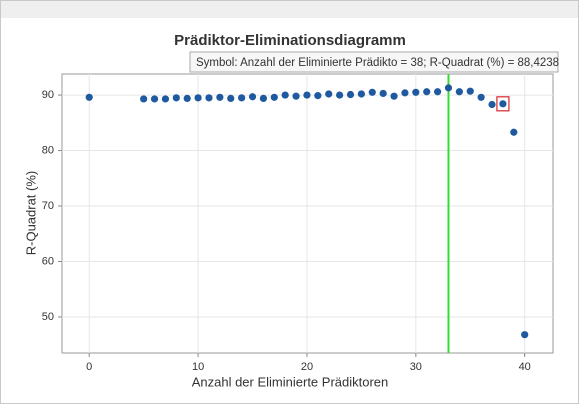  I want to click on y-tick-label: 60, so click(48, 261).